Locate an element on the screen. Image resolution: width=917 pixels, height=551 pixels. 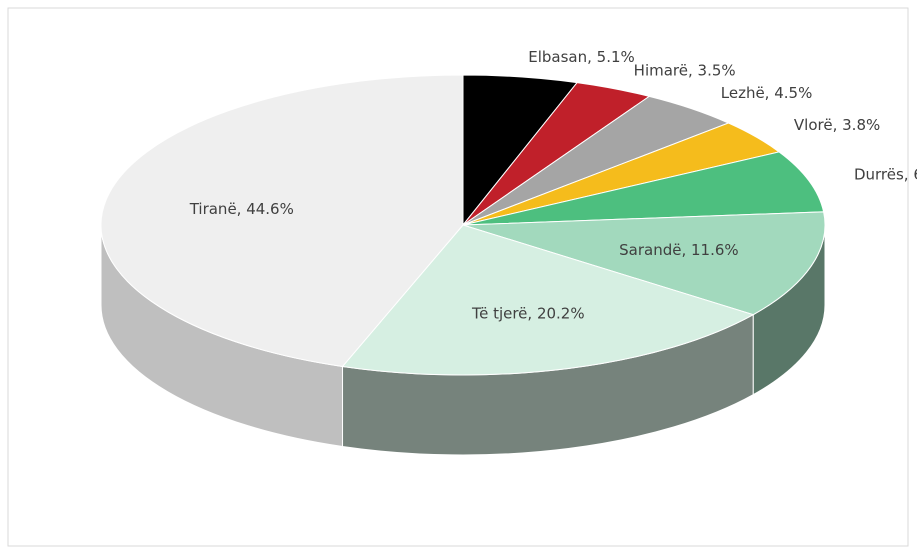
data-label: Elbasan, 5.1% is located at coordinates (581, 57).